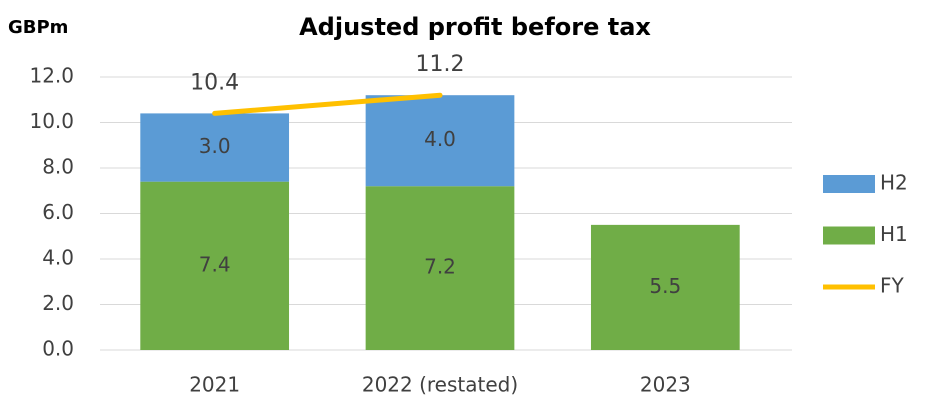  What do you see at coordinates (214, 385) in the screenshot?
I see `x-tick-label: 2021` at bounding box center [214, 385].